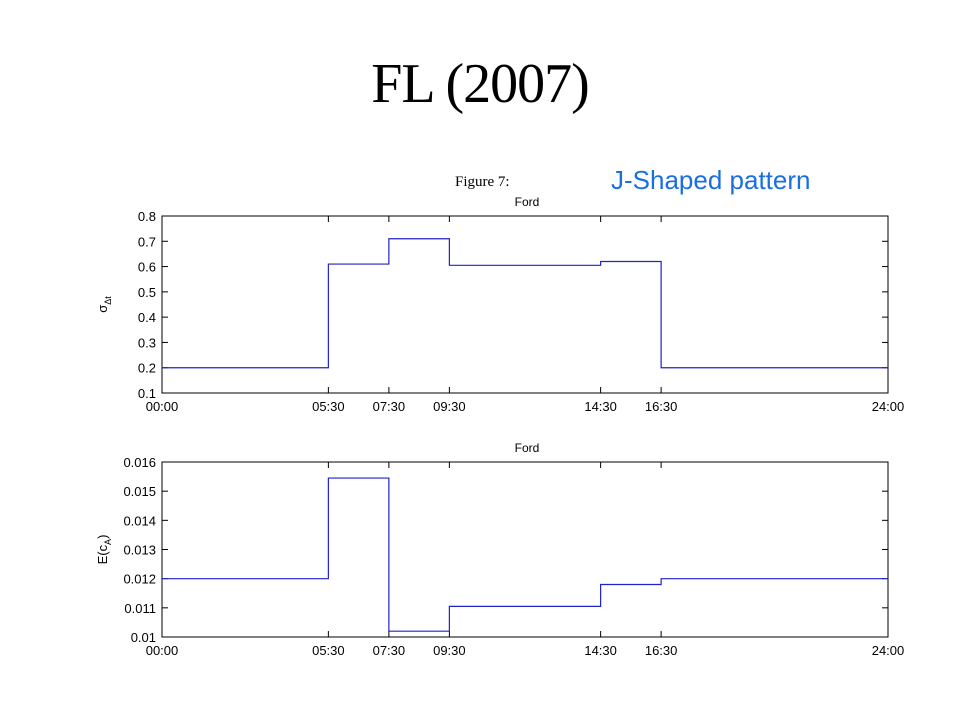  What do you see at coordinates (139, 491) in the screenshot?
I see `chart-2-ytick-label: 0.015` at bounding box center [139, 491].